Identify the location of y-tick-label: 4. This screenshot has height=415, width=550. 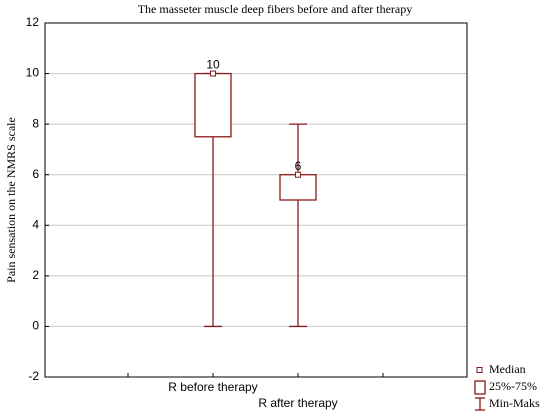
(35, 224).